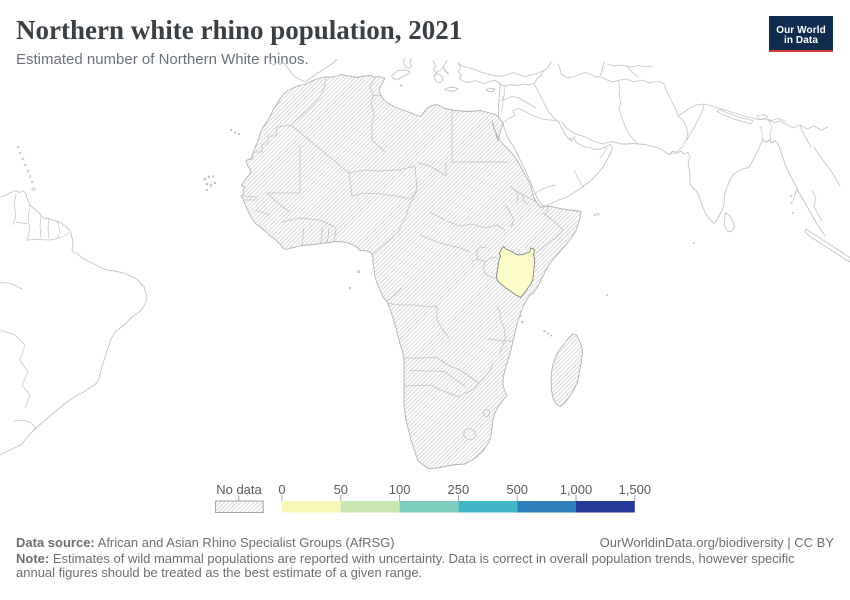 The width and height of the screenshot is (850, 600). Describe the element at coordinates (400, 489) in the screenshot. I see `svg-text: 100` at that location.